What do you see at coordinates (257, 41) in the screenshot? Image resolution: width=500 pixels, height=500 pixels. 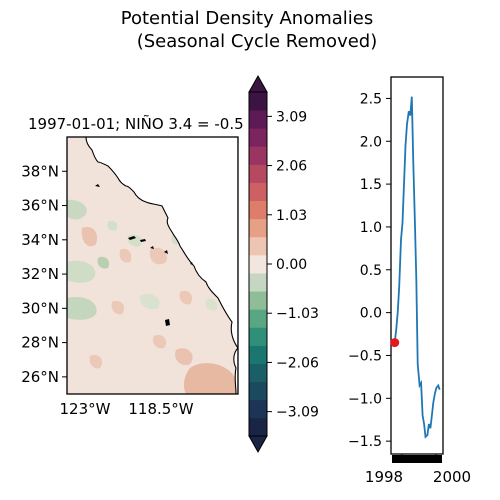 I see `chart-title-line-2: (Seasonal Cycle Removed)` at bounding box center [257, 41].